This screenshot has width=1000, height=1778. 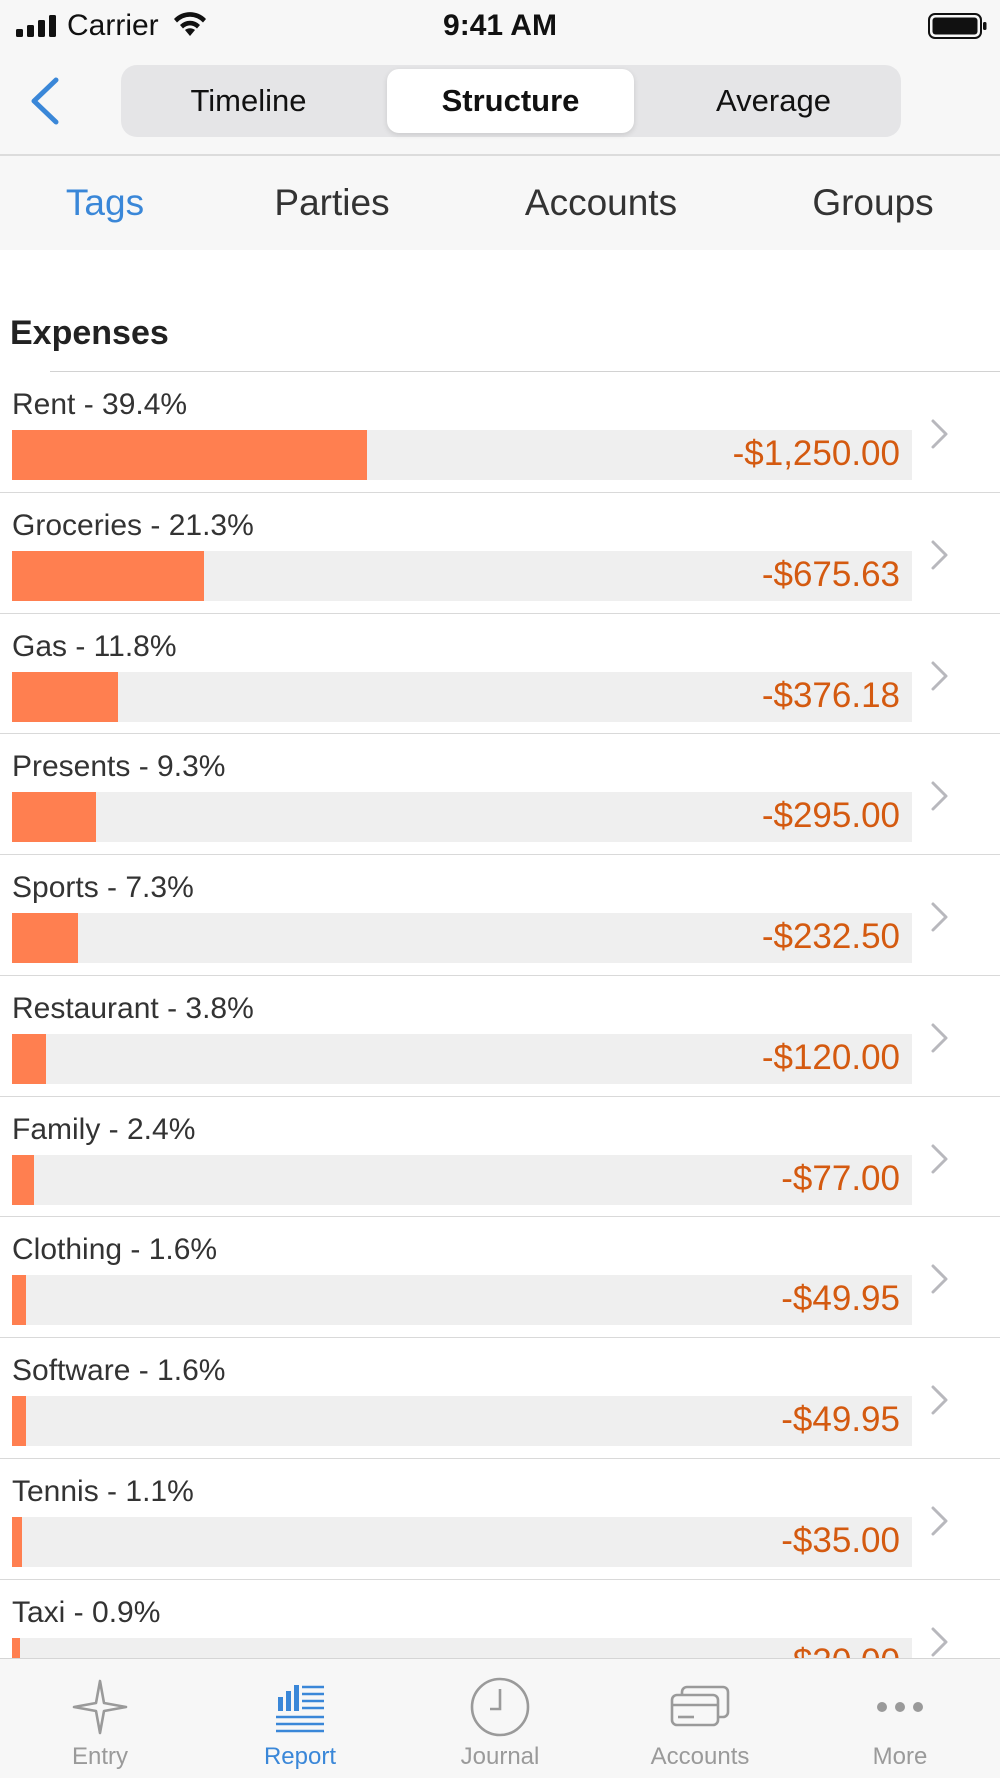 I want to click on list-item: Restaurant - 3.8% -$120.00, so click(x=500, y=1036).